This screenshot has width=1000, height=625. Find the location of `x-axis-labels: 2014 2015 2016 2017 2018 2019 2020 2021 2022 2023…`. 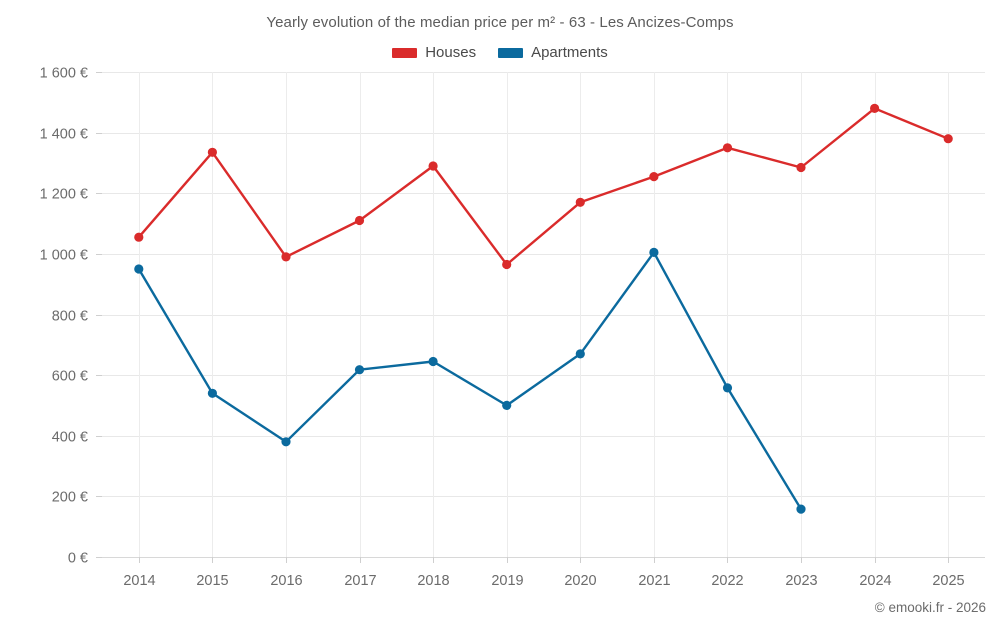

x-axis-labels: 2014 2015 2016 2017 2018 2019 2020 2021 2022 2023… is located at coordinates (543, 581).